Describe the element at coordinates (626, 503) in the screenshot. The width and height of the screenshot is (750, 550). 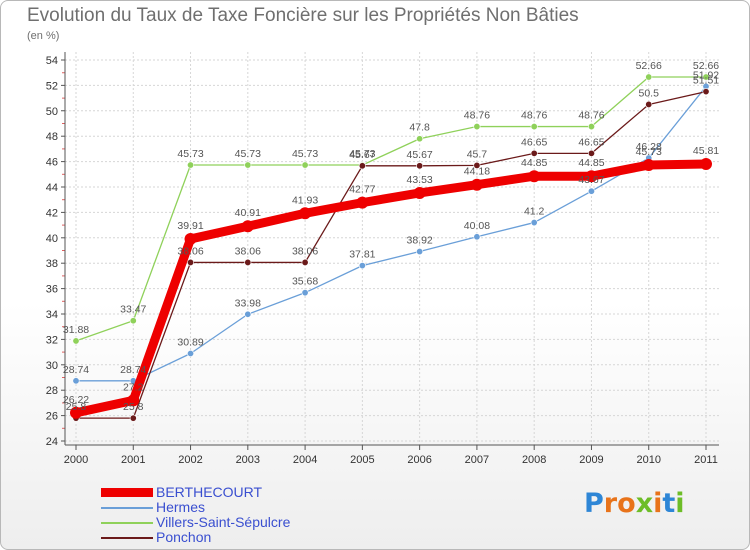
I see `logo-letter: o` at that location.